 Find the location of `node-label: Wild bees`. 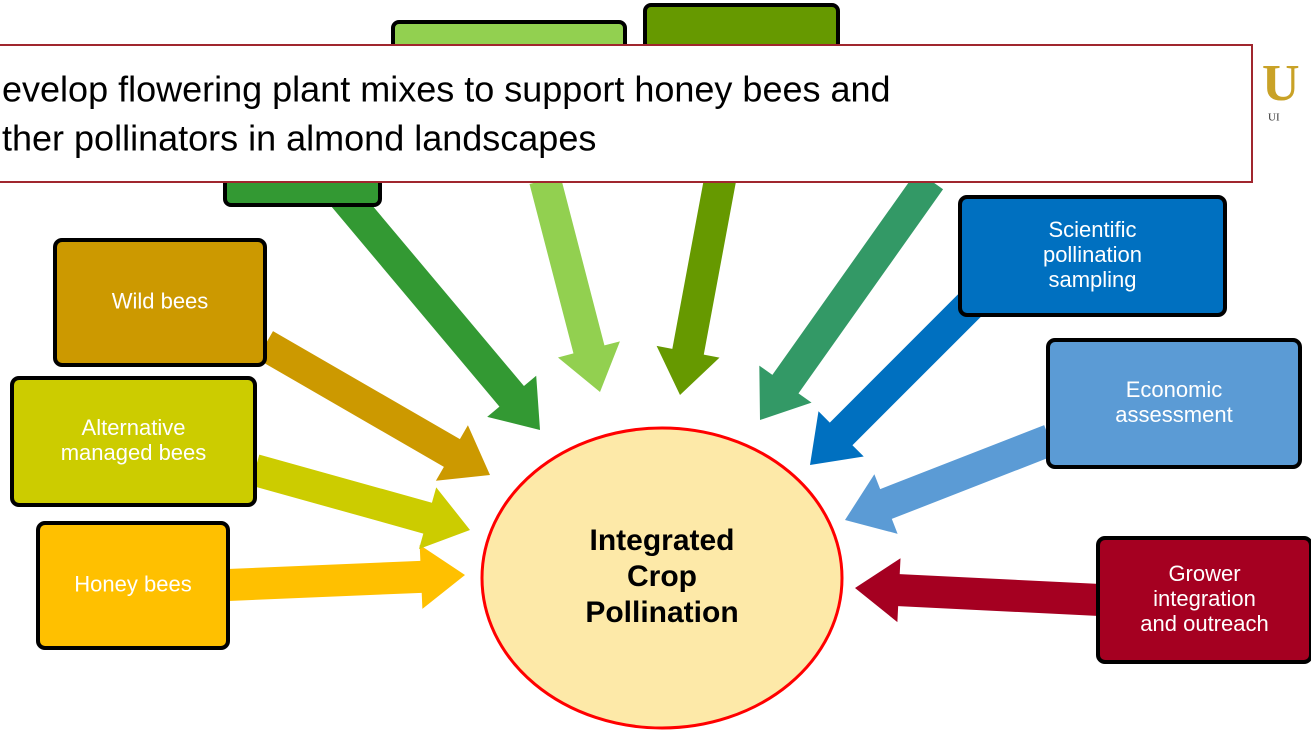

node-label: Wild bees is located at coordinates (160, 300).